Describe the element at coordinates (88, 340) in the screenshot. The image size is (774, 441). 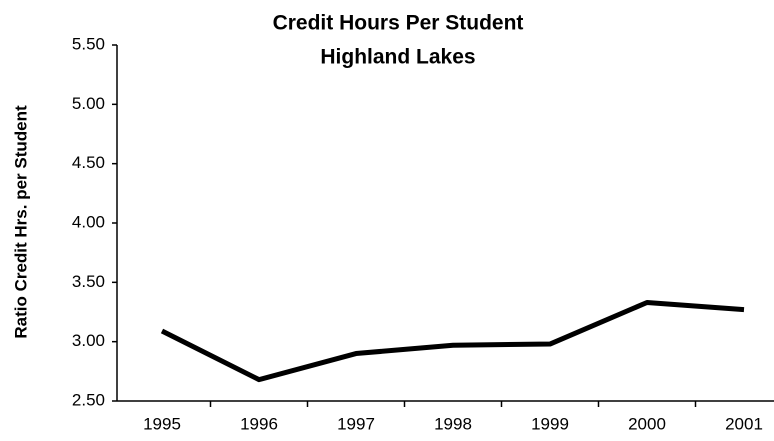
I see `y-tick-label: 3.00` at that location.